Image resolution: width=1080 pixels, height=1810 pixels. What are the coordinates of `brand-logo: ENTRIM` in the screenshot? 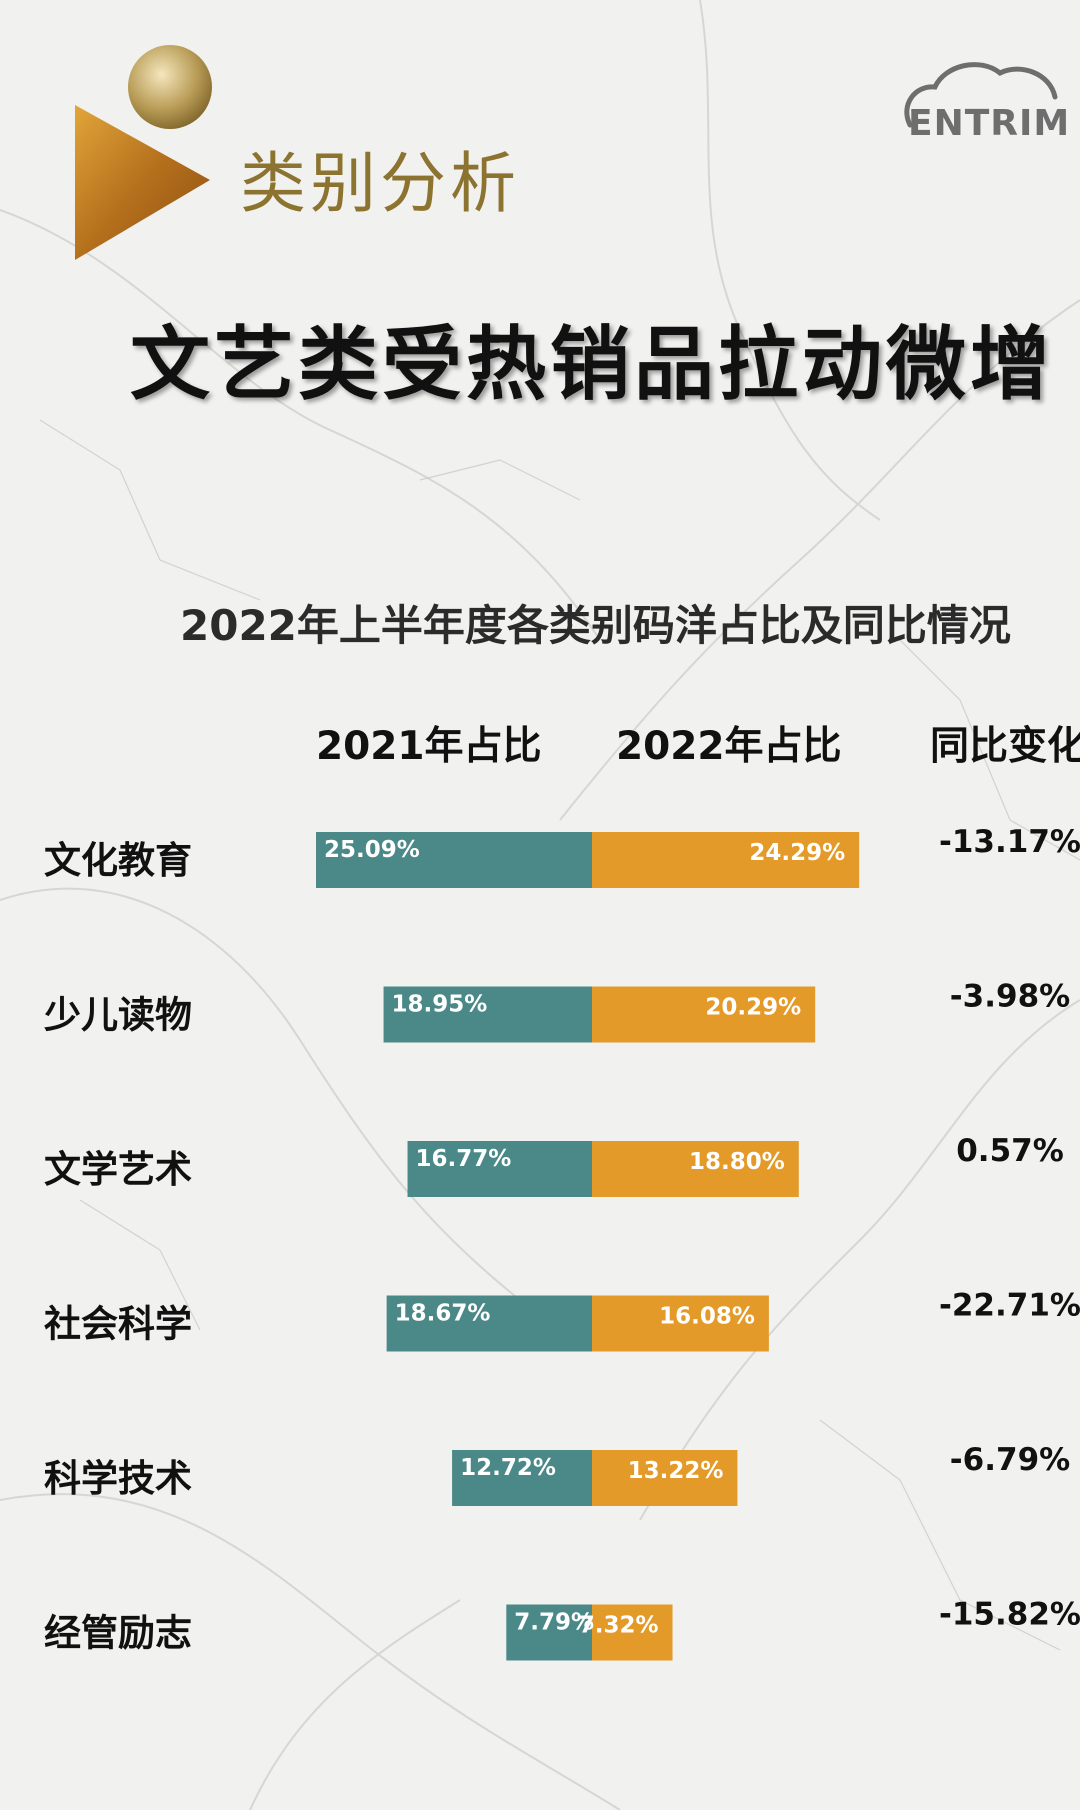 It's located at (985, 100).